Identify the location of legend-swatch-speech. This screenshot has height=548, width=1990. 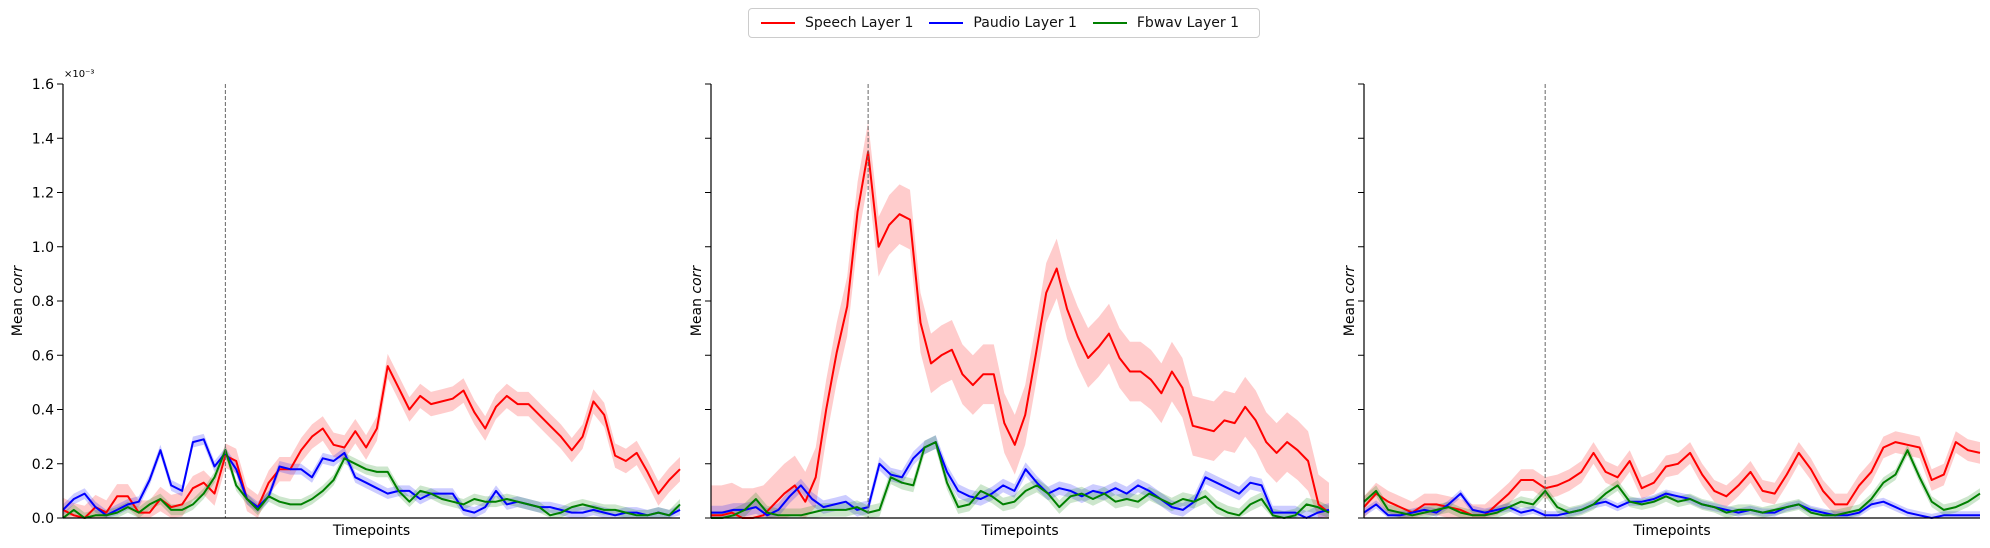
(778, 23).